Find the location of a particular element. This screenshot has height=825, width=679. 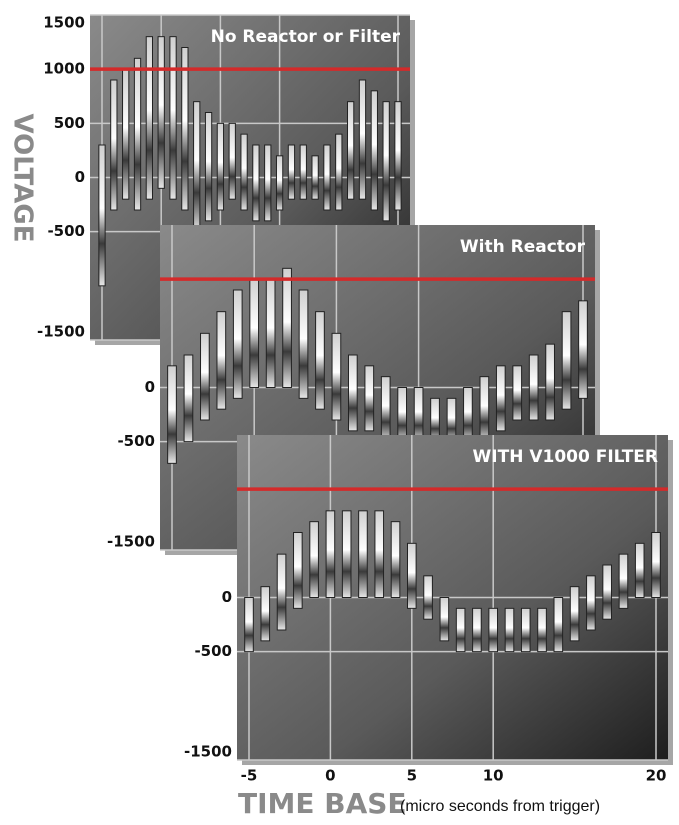

x-tick-label: 5 is located at coordinates (412, 776).